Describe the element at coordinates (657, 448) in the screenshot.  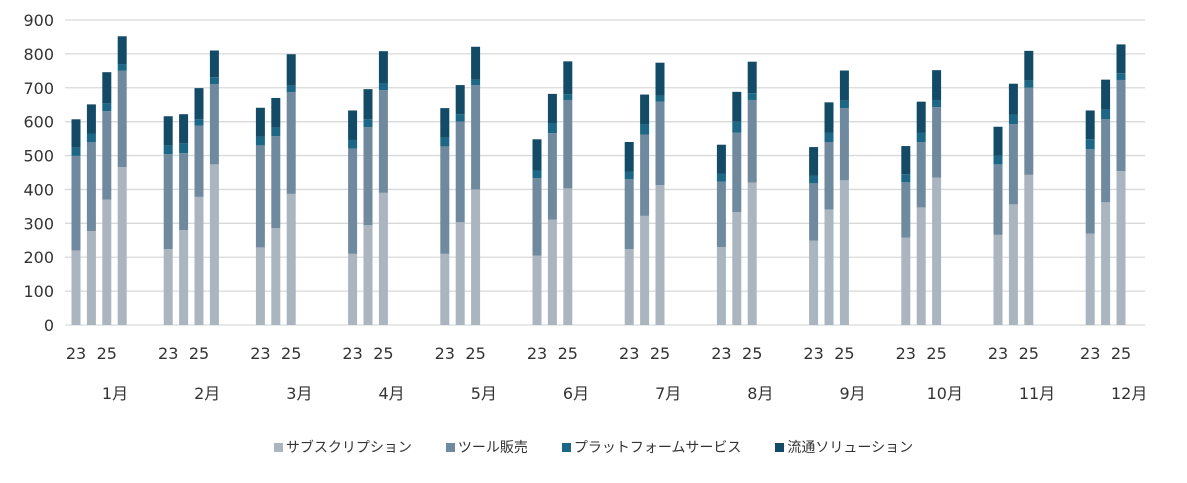
I see `legend-label: プラットフォームサービス` at that location.